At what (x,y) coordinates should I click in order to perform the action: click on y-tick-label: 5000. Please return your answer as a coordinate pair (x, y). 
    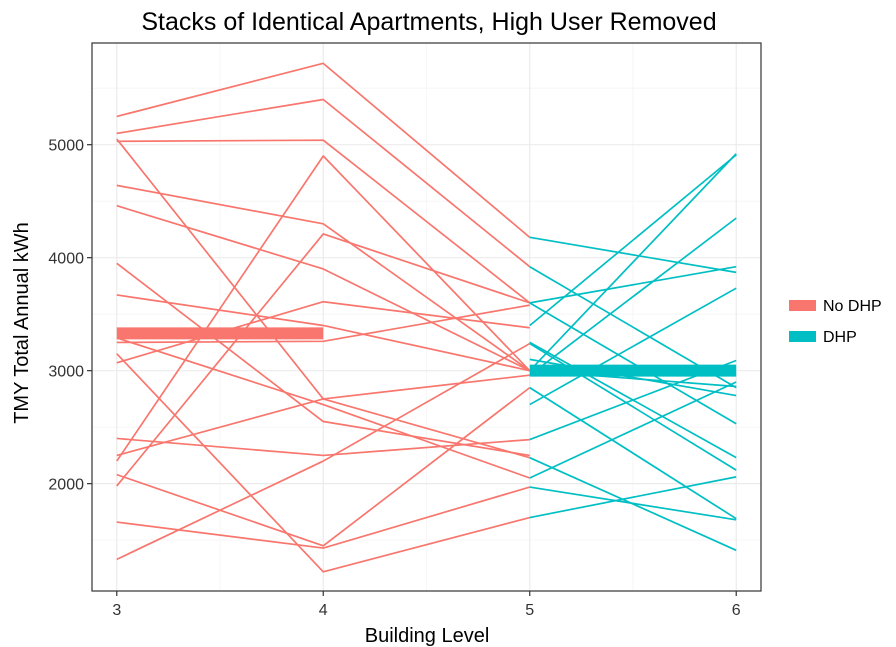
    Looking at the image, I should click on (66, 146).